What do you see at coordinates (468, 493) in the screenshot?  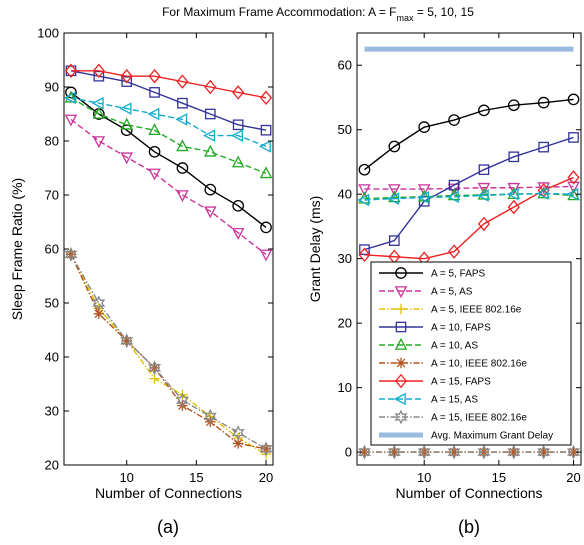 I see `x-axis-label: Number of Connections` at bounding box center [468, 493].